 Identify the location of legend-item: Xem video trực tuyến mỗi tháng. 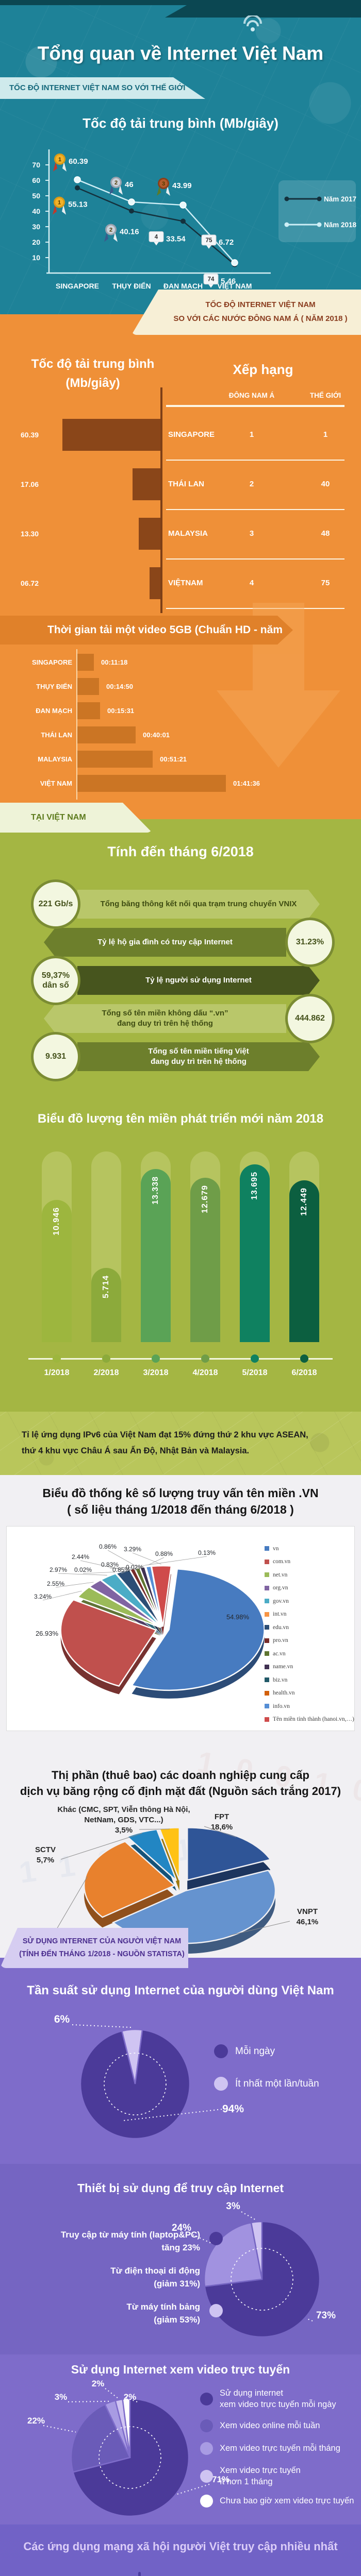
(270, 2448).